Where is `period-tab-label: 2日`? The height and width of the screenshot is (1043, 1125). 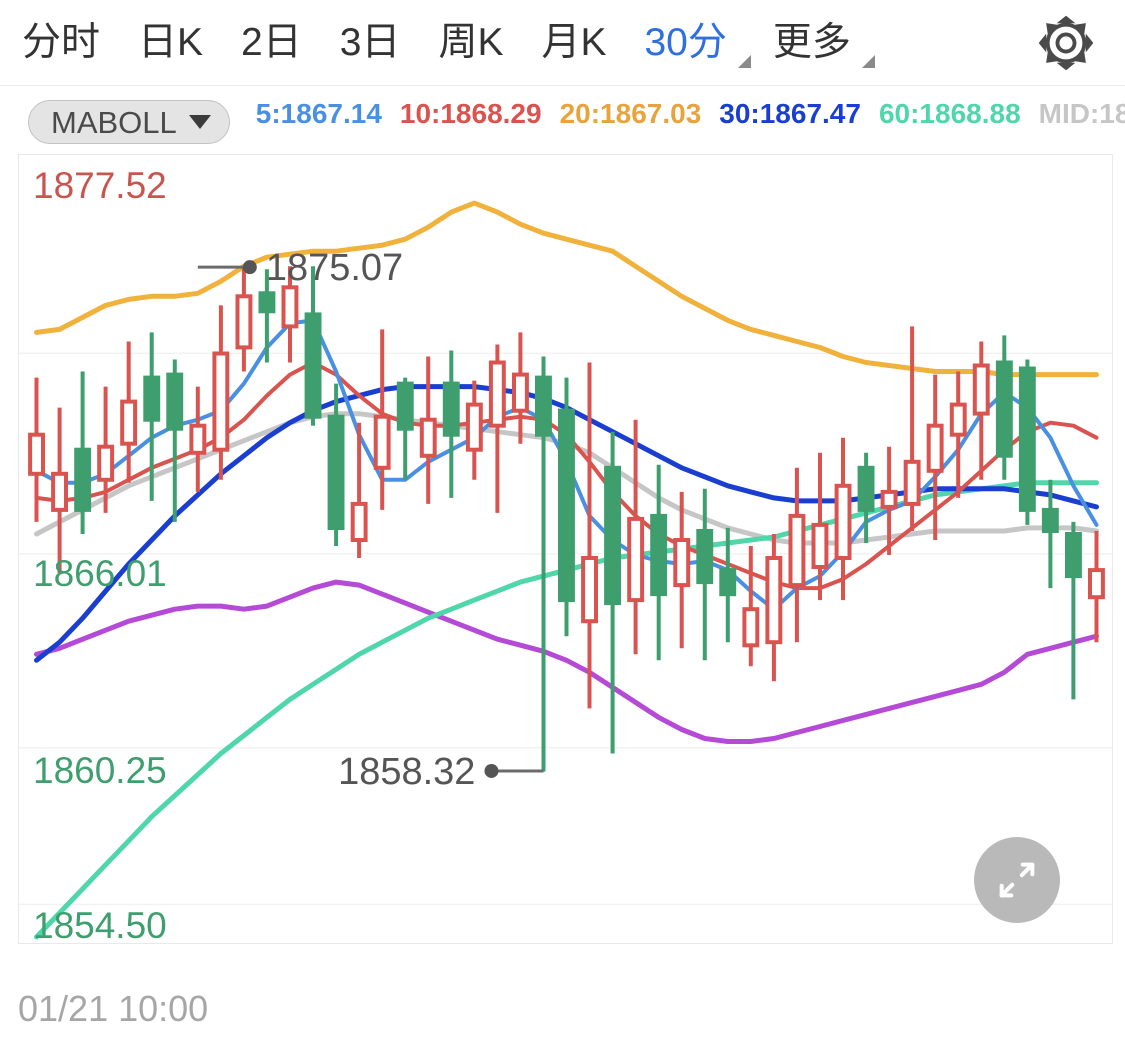 period-tab-label: 2日 is located at coordinates (271, 42).